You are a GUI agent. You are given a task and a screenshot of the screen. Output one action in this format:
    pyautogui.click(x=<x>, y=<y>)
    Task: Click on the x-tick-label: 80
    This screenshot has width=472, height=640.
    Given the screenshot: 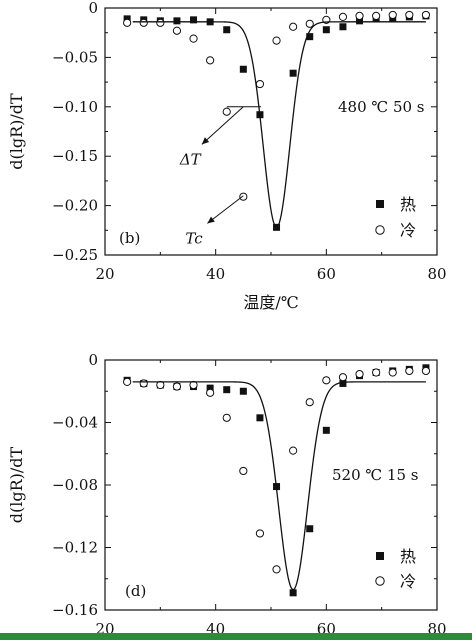 What is the action you would take?
    pyautogui.click(x=436, y=274)
    